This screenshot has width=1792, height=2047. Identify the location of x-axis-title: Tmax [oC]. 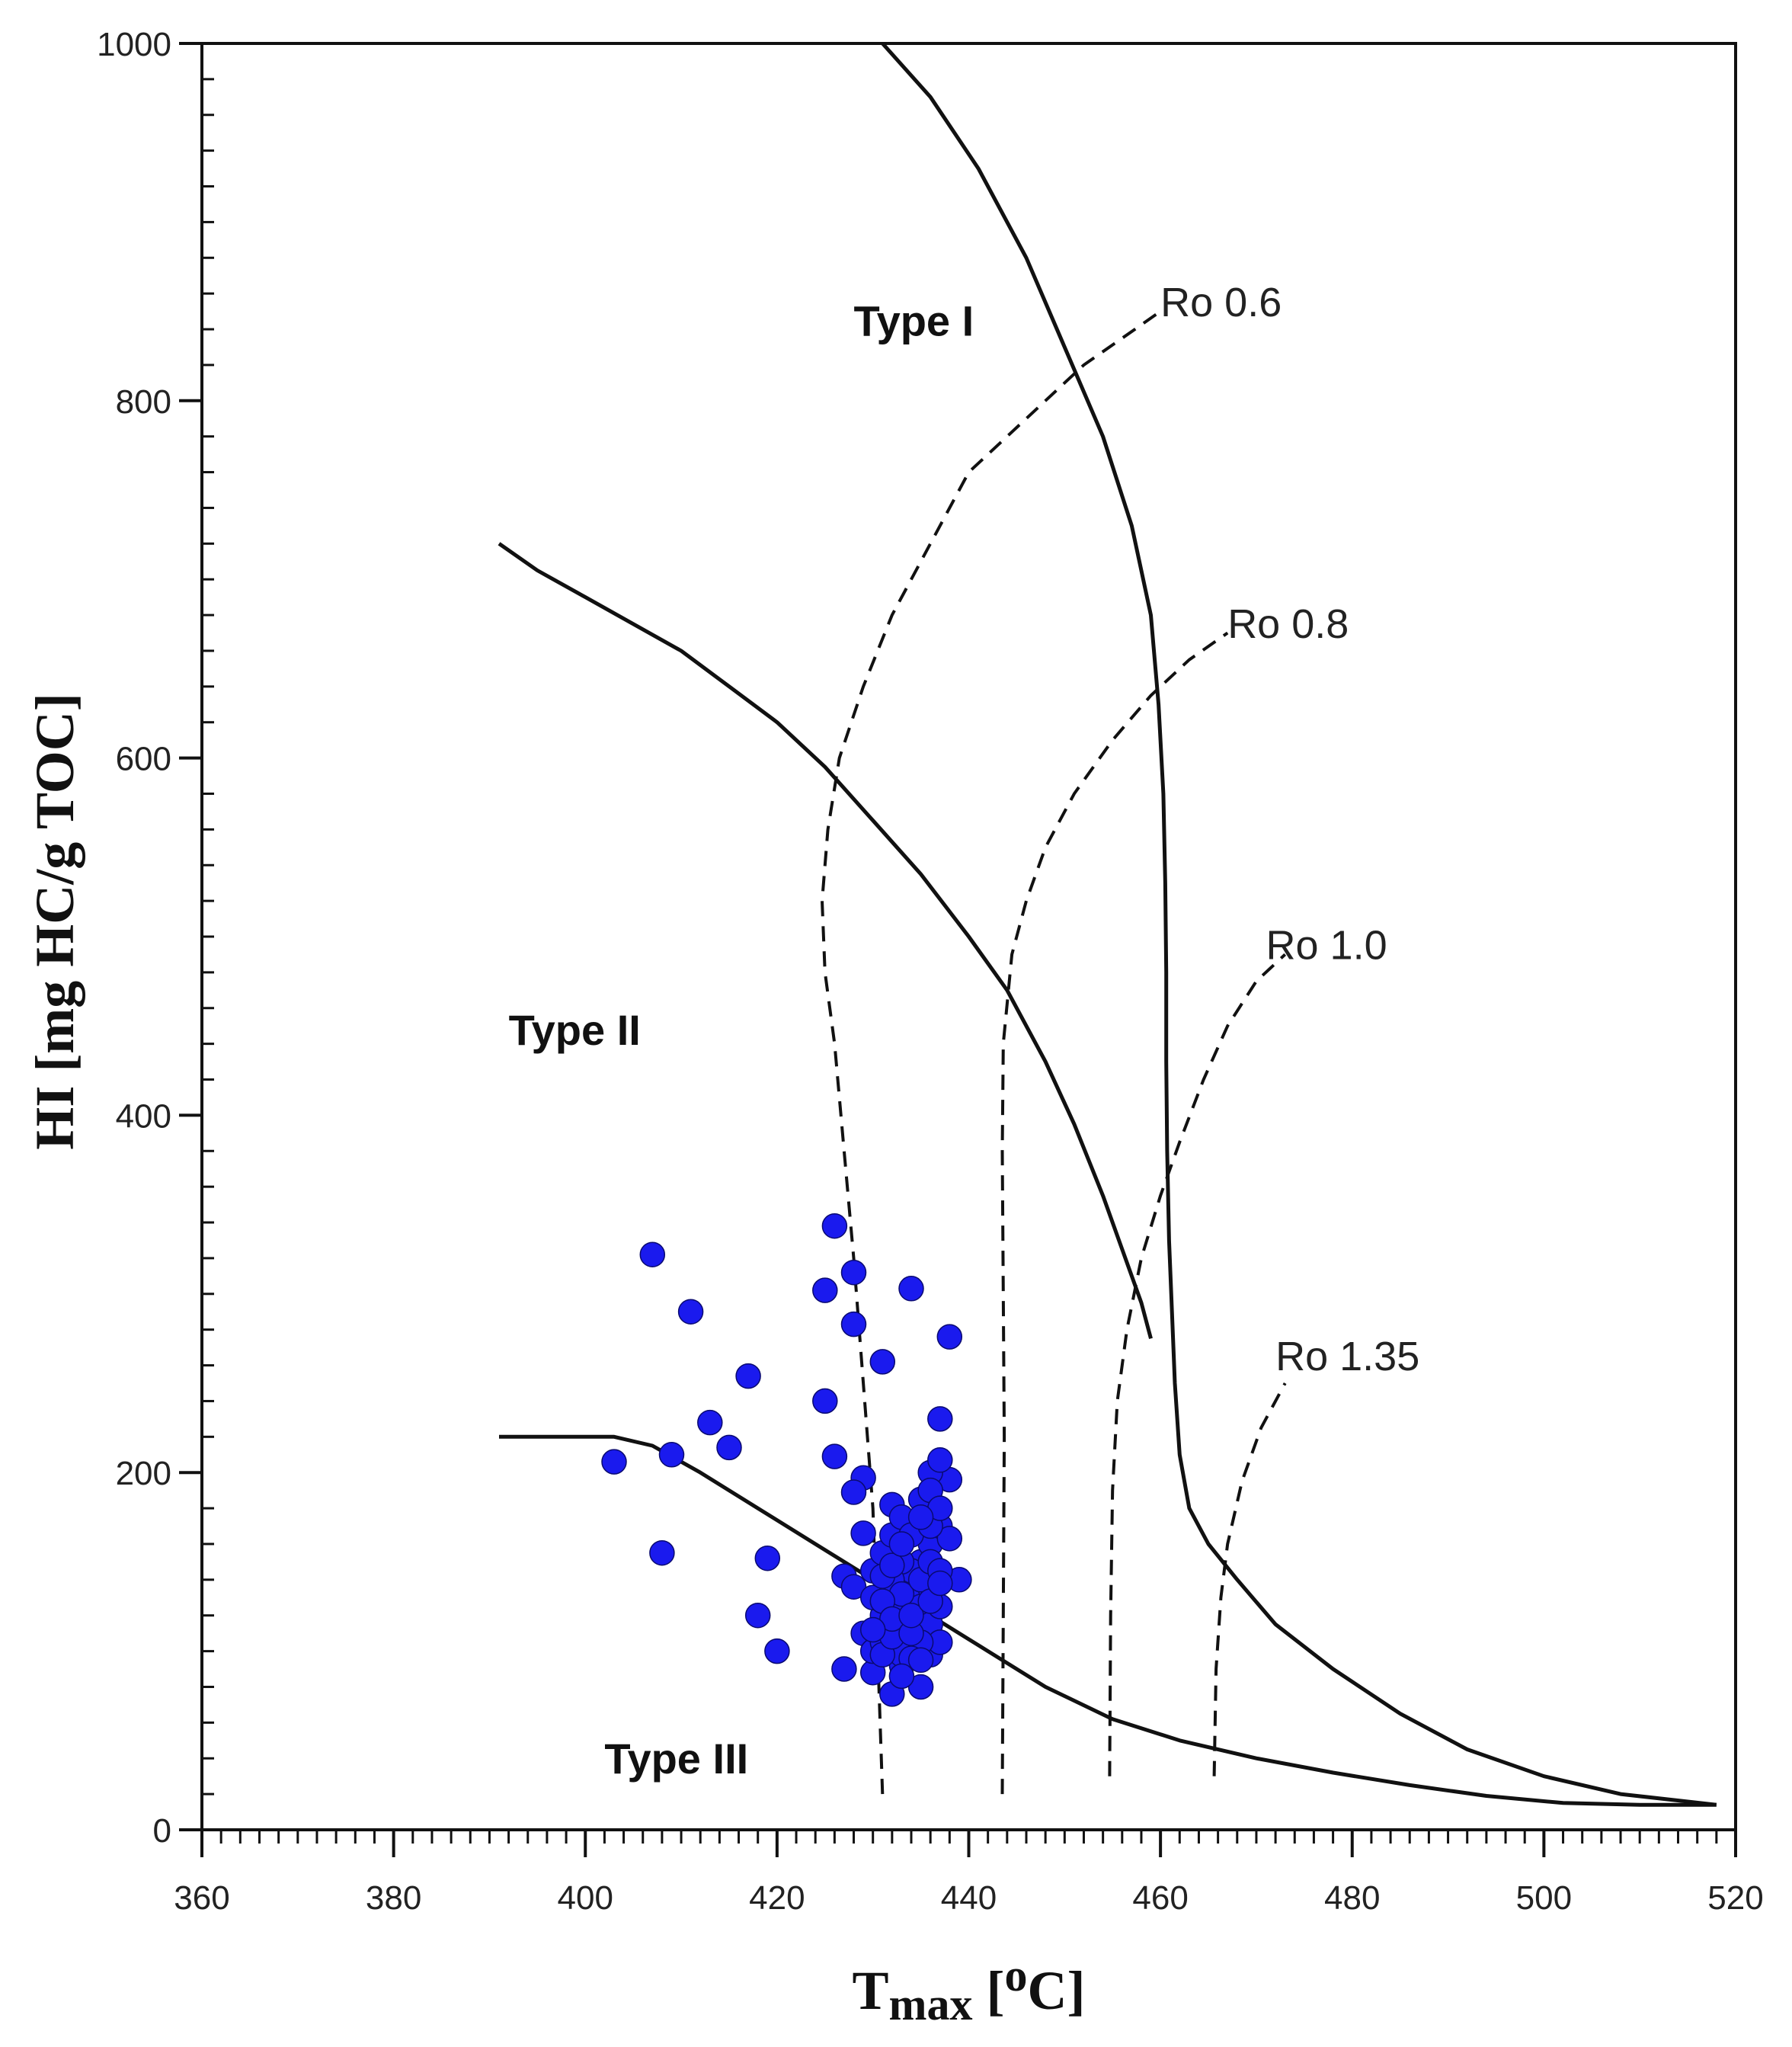
(969, 1989).